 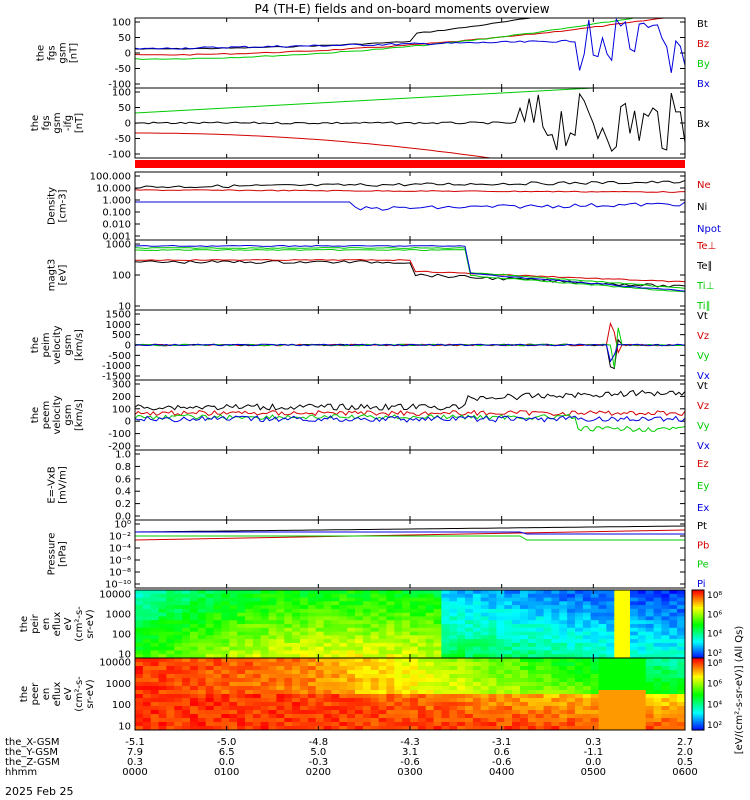 I want to click on legend-peim-vel-1: Vz, so click(x=703, y=336).